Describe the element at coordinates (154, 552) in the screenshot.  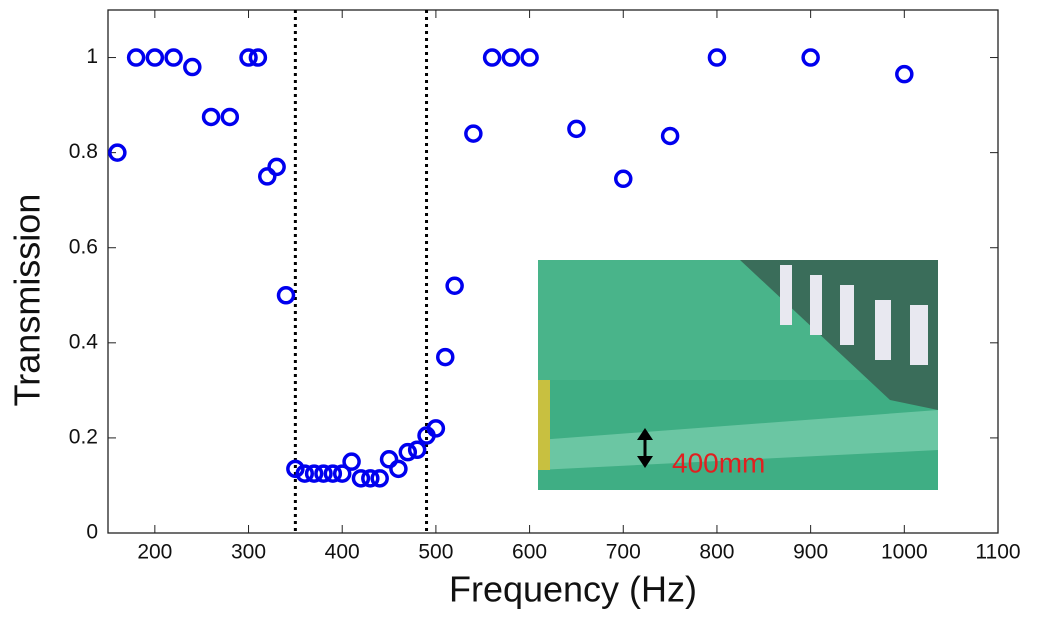
I see `x-tick-label: 200` at that location.